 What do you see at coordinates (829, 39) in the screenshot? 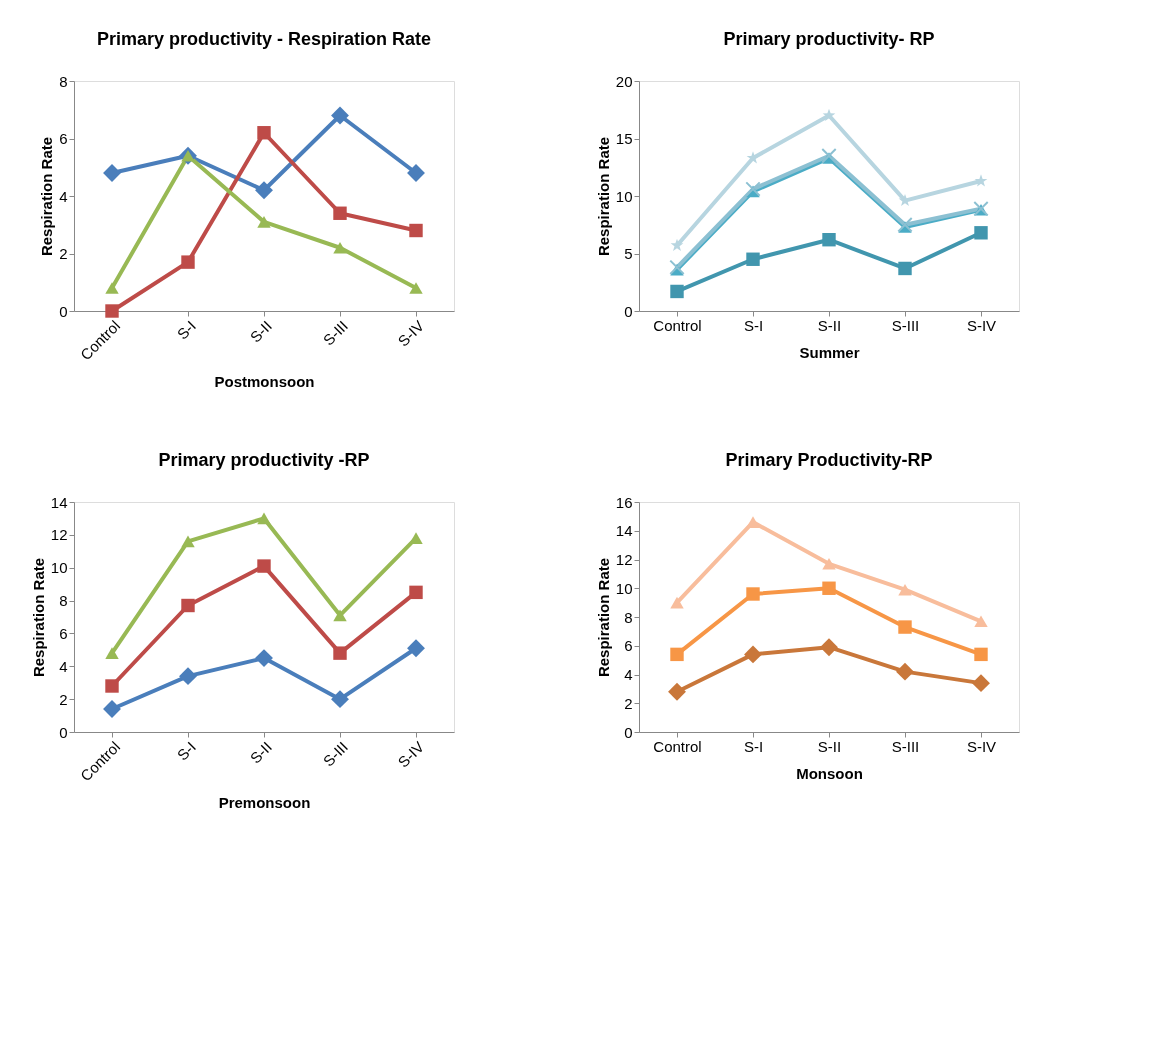
I see `chart-title: Primary productivity- RP` at bounding box center [829, 39].